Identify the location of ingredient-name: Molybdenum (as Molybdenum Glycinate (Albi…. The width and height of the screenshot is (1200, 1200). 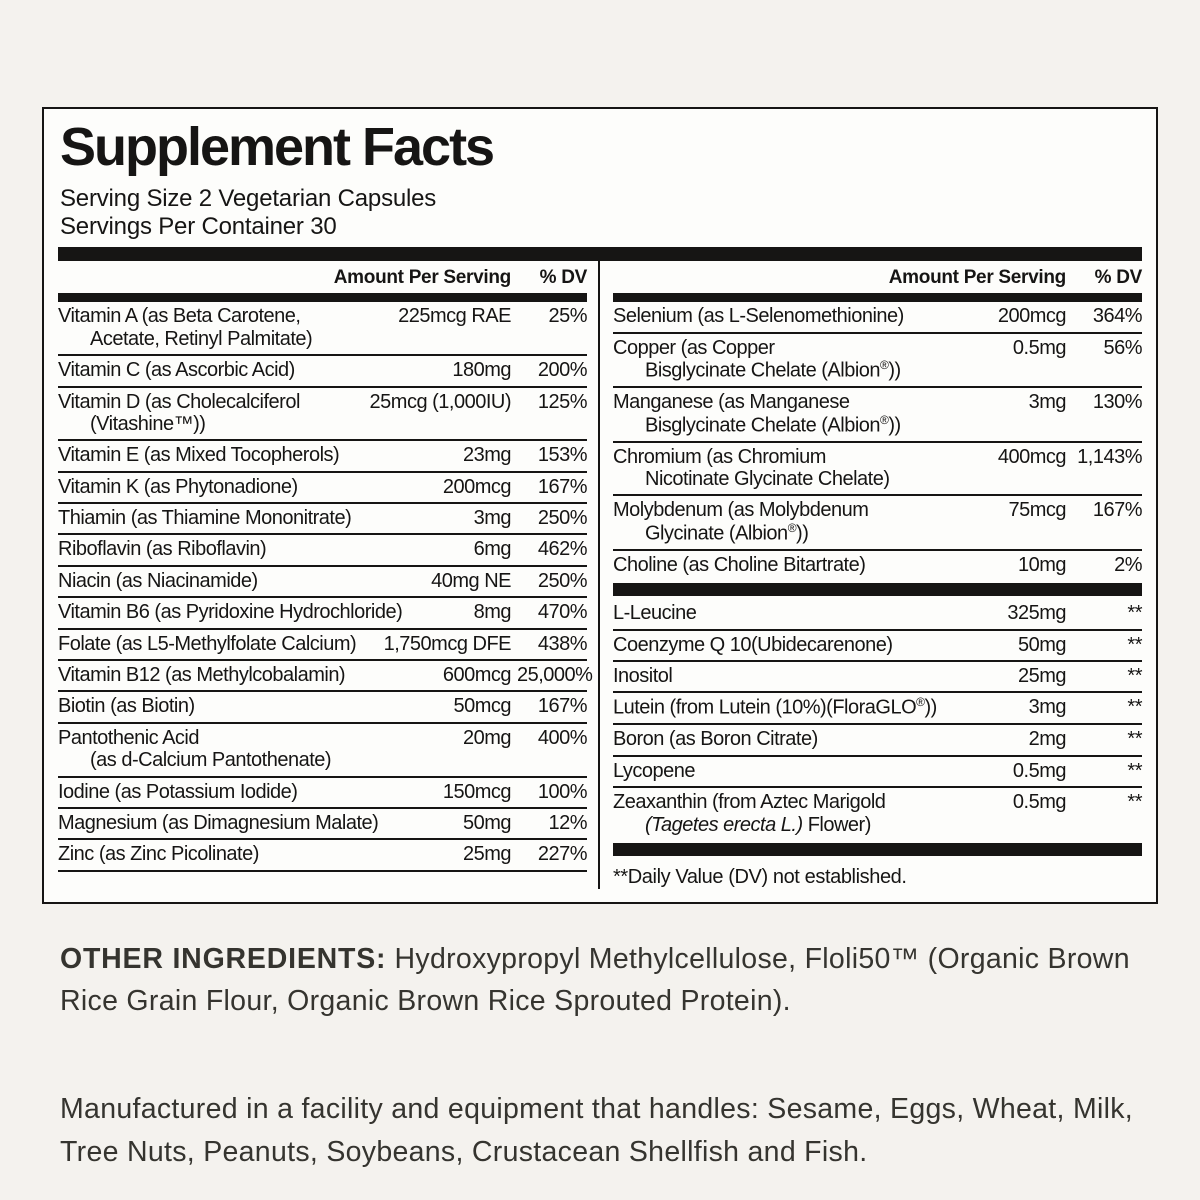
(741, 522).